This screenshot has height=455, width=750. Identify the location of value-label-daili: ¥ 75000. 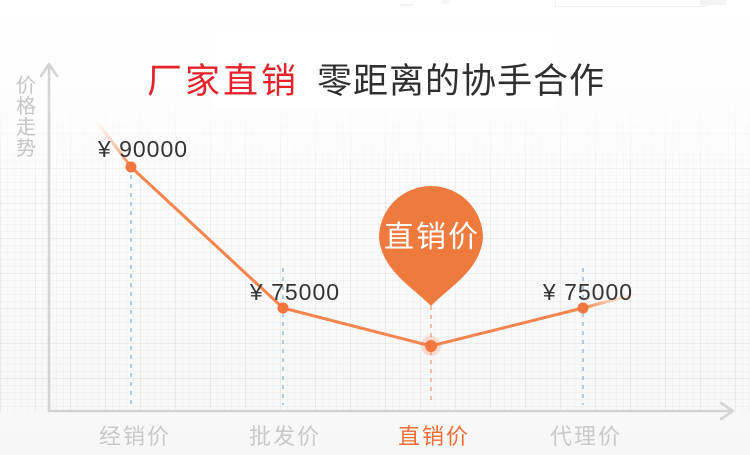
(588, 292).